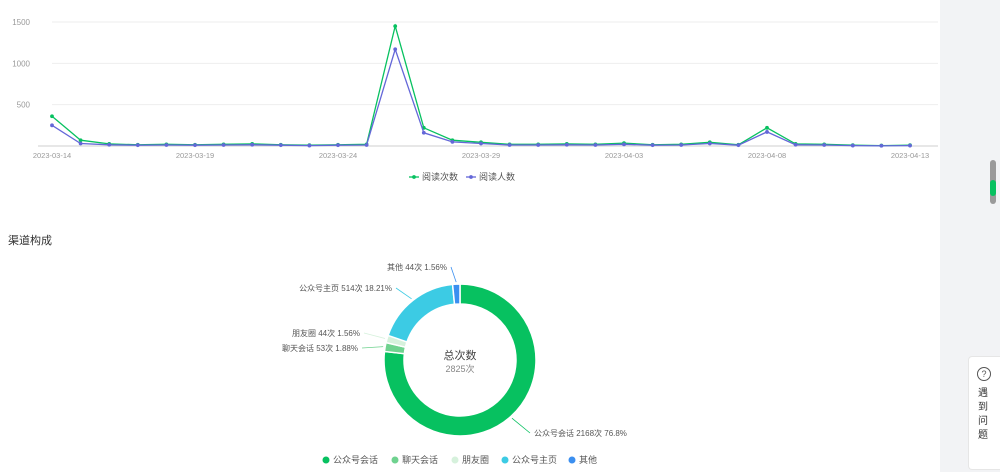 The height and width of the screenshot is (472, 1000). What do you see at coordinates (21, 63) in the screenshot?
I see `y-tick-label: 1000` at bounding box center [21, 63].